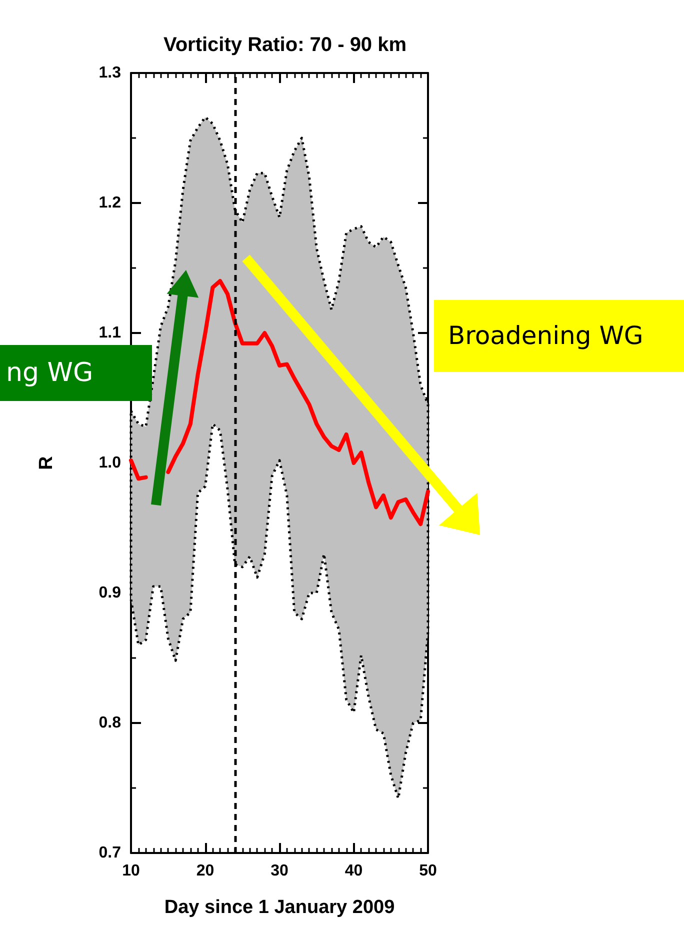  What do you see at coordinates (110, 203) in the screenshot?
I see `y-tick-label: 1.2` at bounding box center [110, 203].